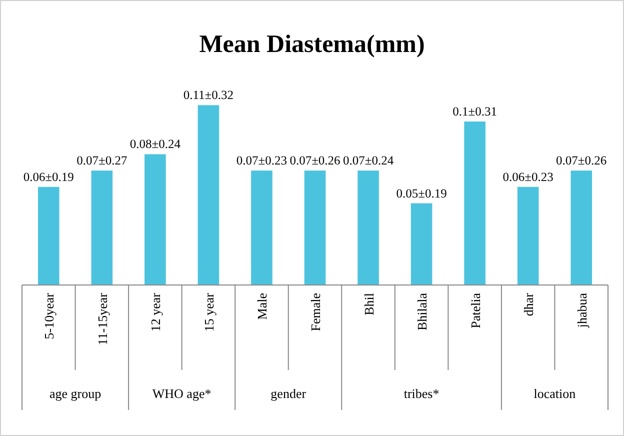 Image resolution: width=624 pixels, height=436 pixels. What do you see at coordinates (528, 304) in the screenshot?
I see `x-tick-label: dhar` at bounding box center [528, 304].